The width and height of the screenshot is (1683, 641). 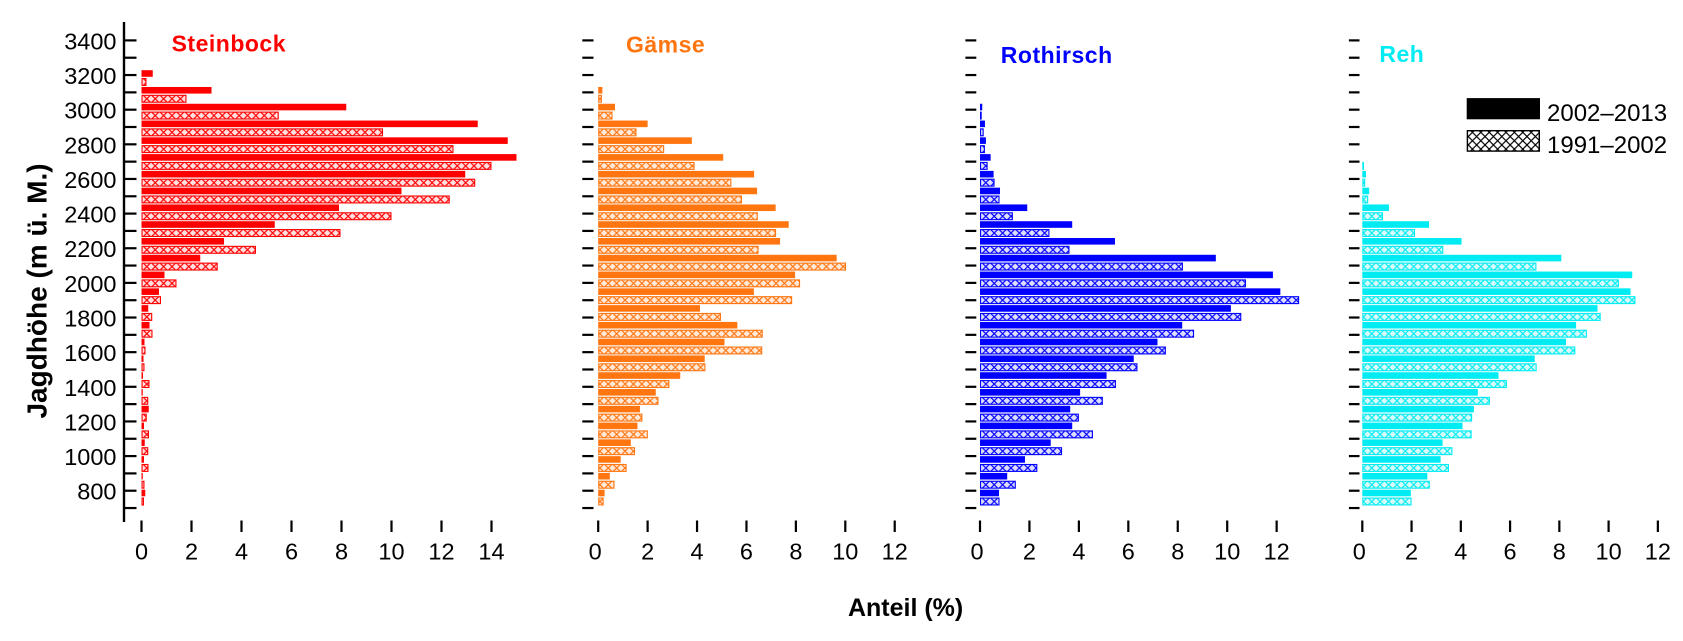 I want to click on svg-text: Jagdhöhe (m ü. M.), so click(x=37, y=290).